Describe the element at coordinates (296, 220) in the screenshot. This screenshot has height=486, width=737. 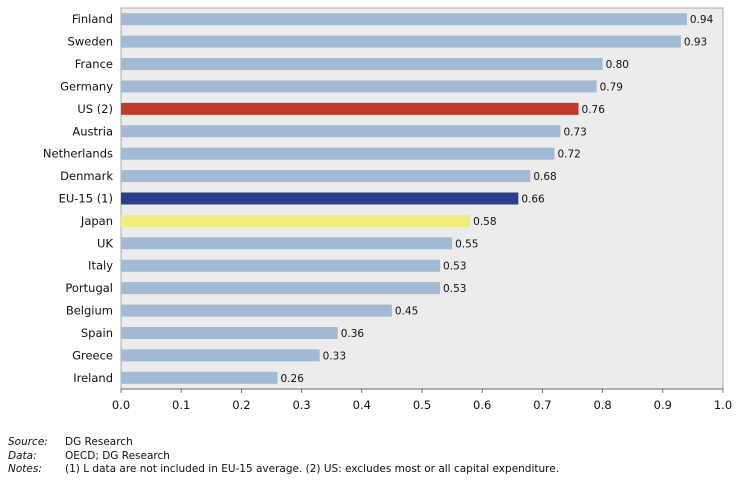
I see `bar-japan` at that location.